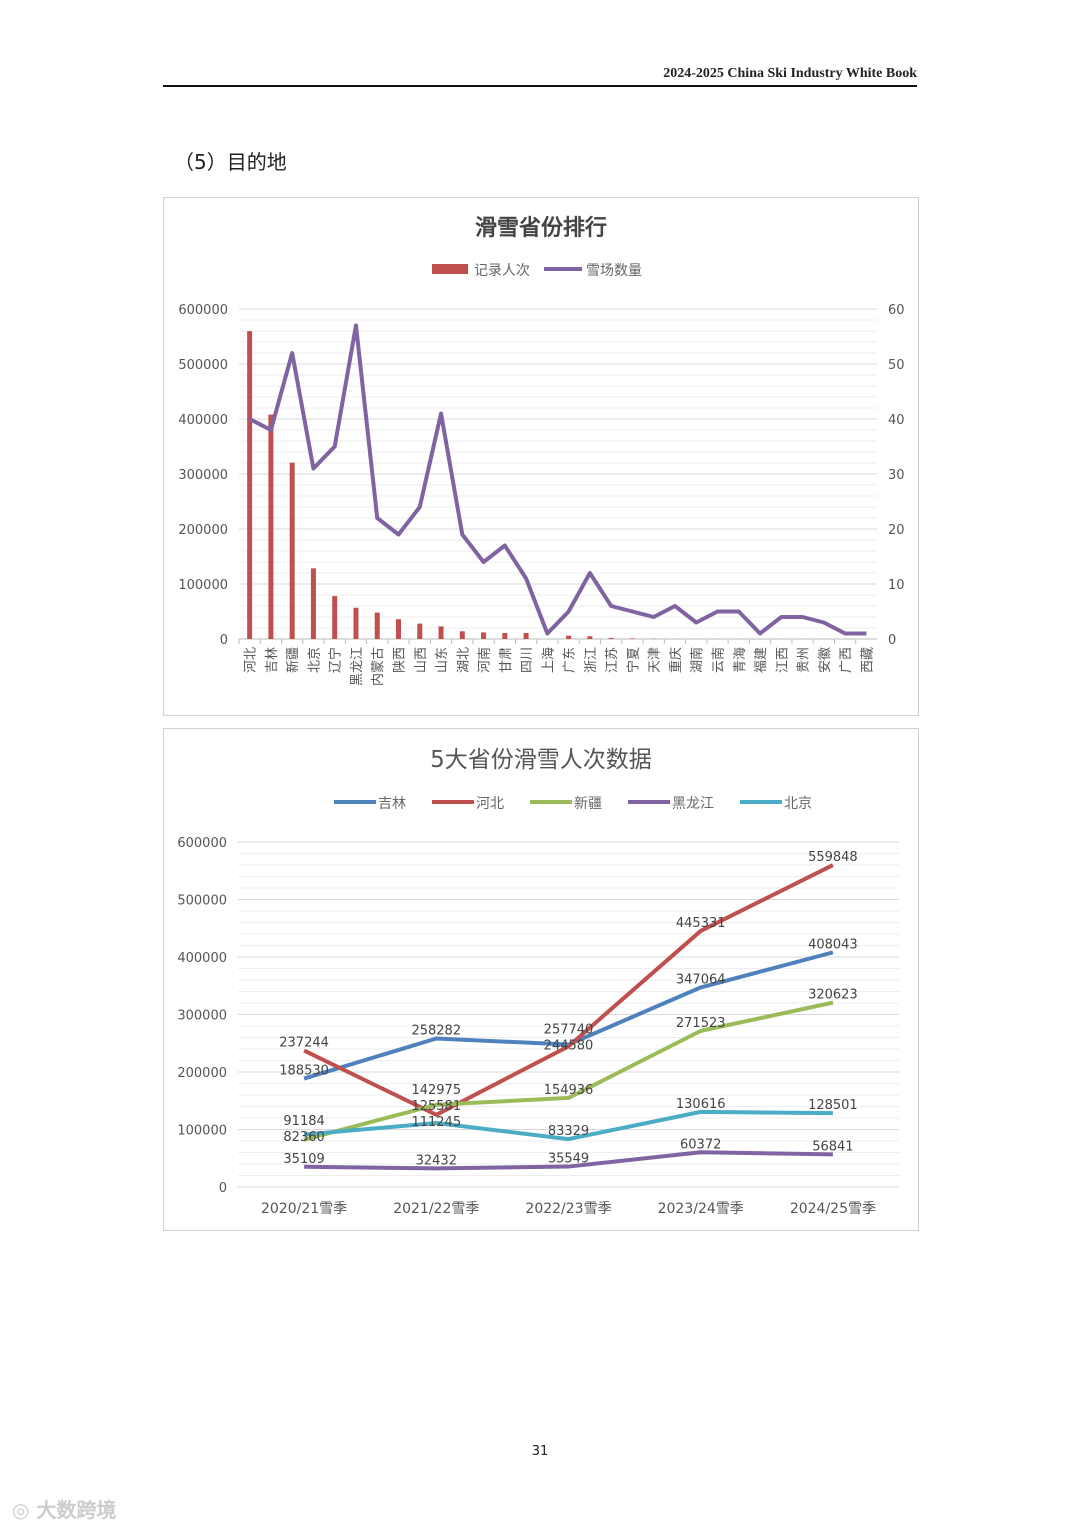 Image resolution: width=1080 pixels, height=1527 pixels. What do you see at coordinates (303, 1137) in the screenshot?
I see `data-label: 82360` at bounding box center [303, 1137].